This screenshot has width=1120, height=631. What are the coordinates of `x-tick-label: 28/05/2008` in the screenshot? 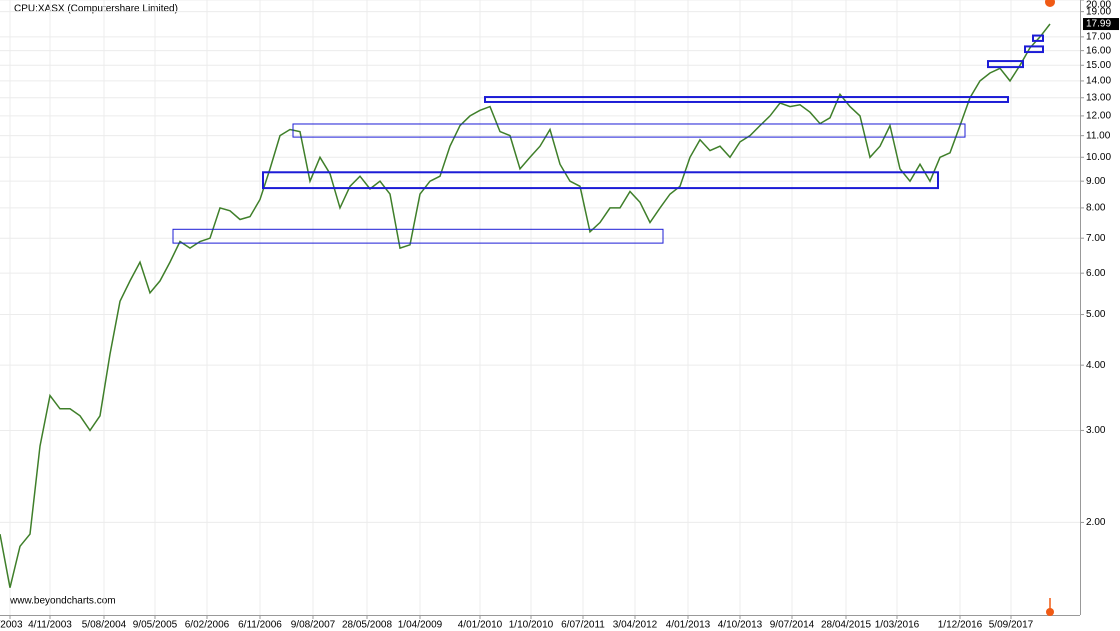 It's located at (367, 625).